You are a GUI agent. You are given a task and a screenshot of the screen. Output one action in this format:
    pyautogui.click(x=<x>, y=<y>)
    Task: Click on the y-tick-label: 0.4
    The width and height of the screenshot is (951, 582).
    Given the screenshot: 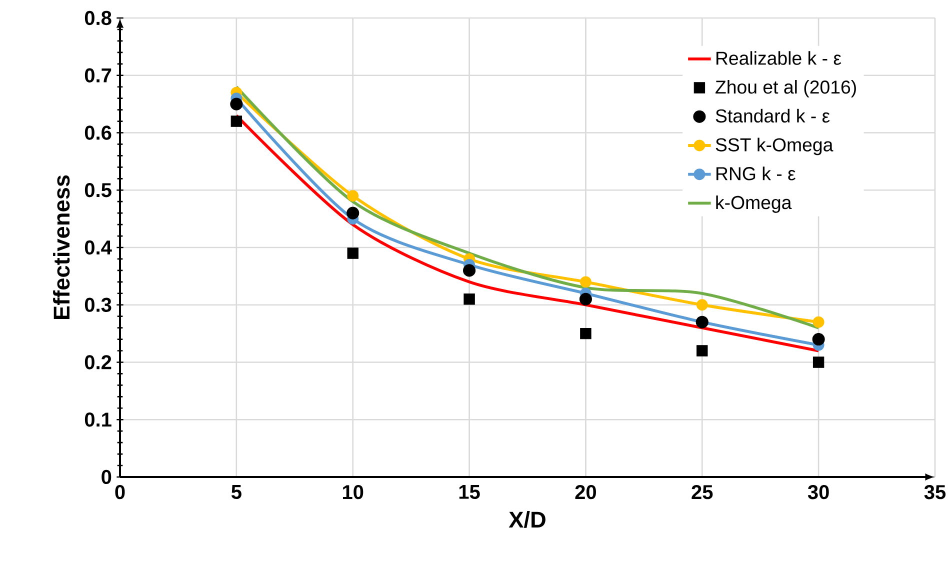 What is the action you would take?
    pyautogui.click(x=98, y=247)
    